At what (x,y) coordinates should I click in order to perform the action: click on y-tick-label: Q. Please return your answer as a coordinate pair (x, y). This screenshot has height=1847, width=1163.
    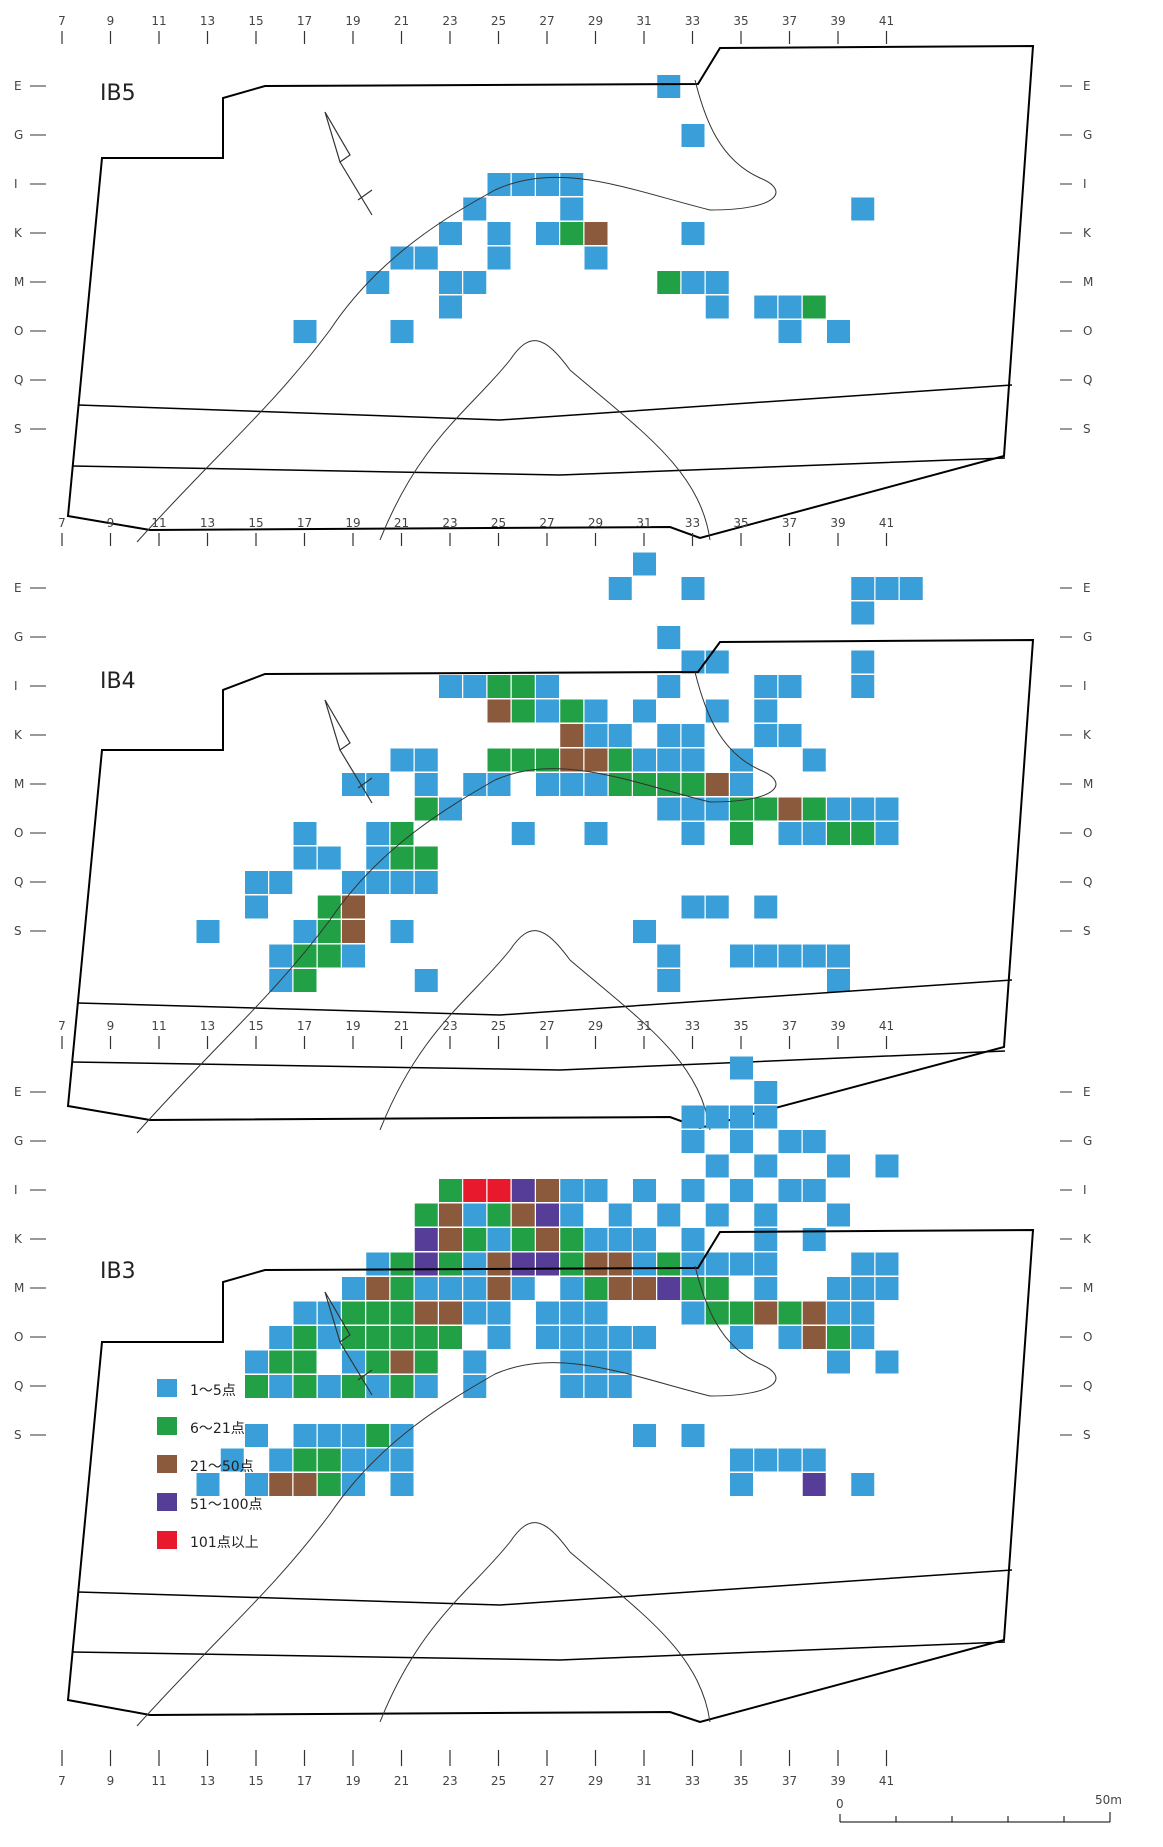
    Looking at the image, I should click on (18, 1386).